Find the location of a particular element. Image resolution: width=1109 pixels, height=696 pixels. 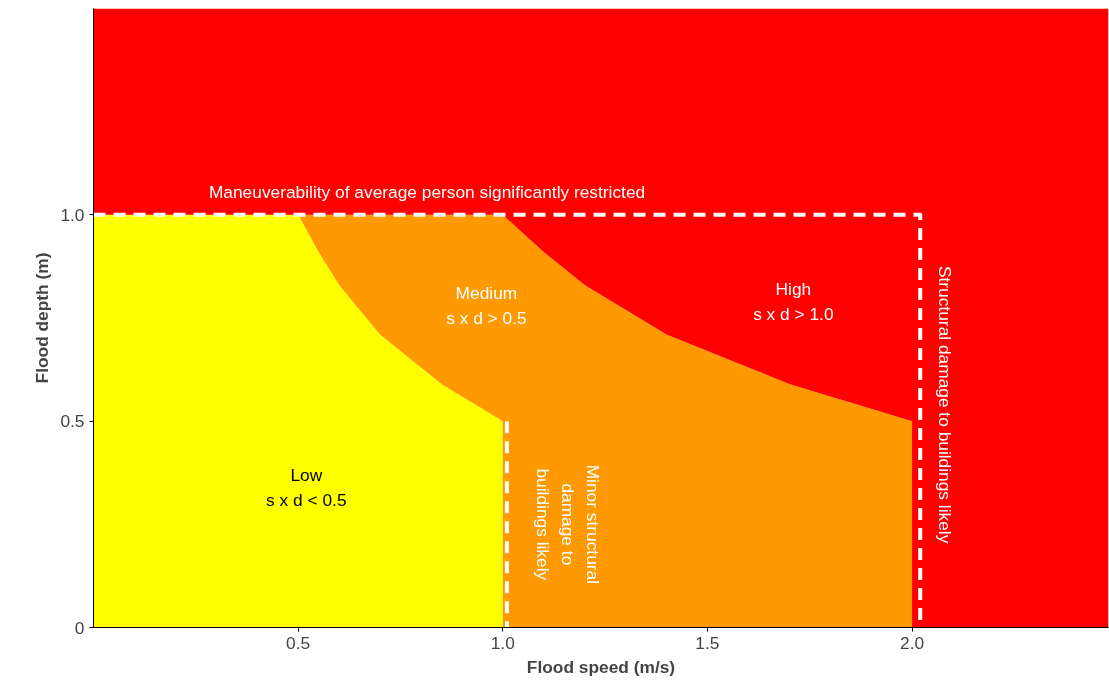

annotation: Structural damage to buildings likely is located at coordinates (944, 404).